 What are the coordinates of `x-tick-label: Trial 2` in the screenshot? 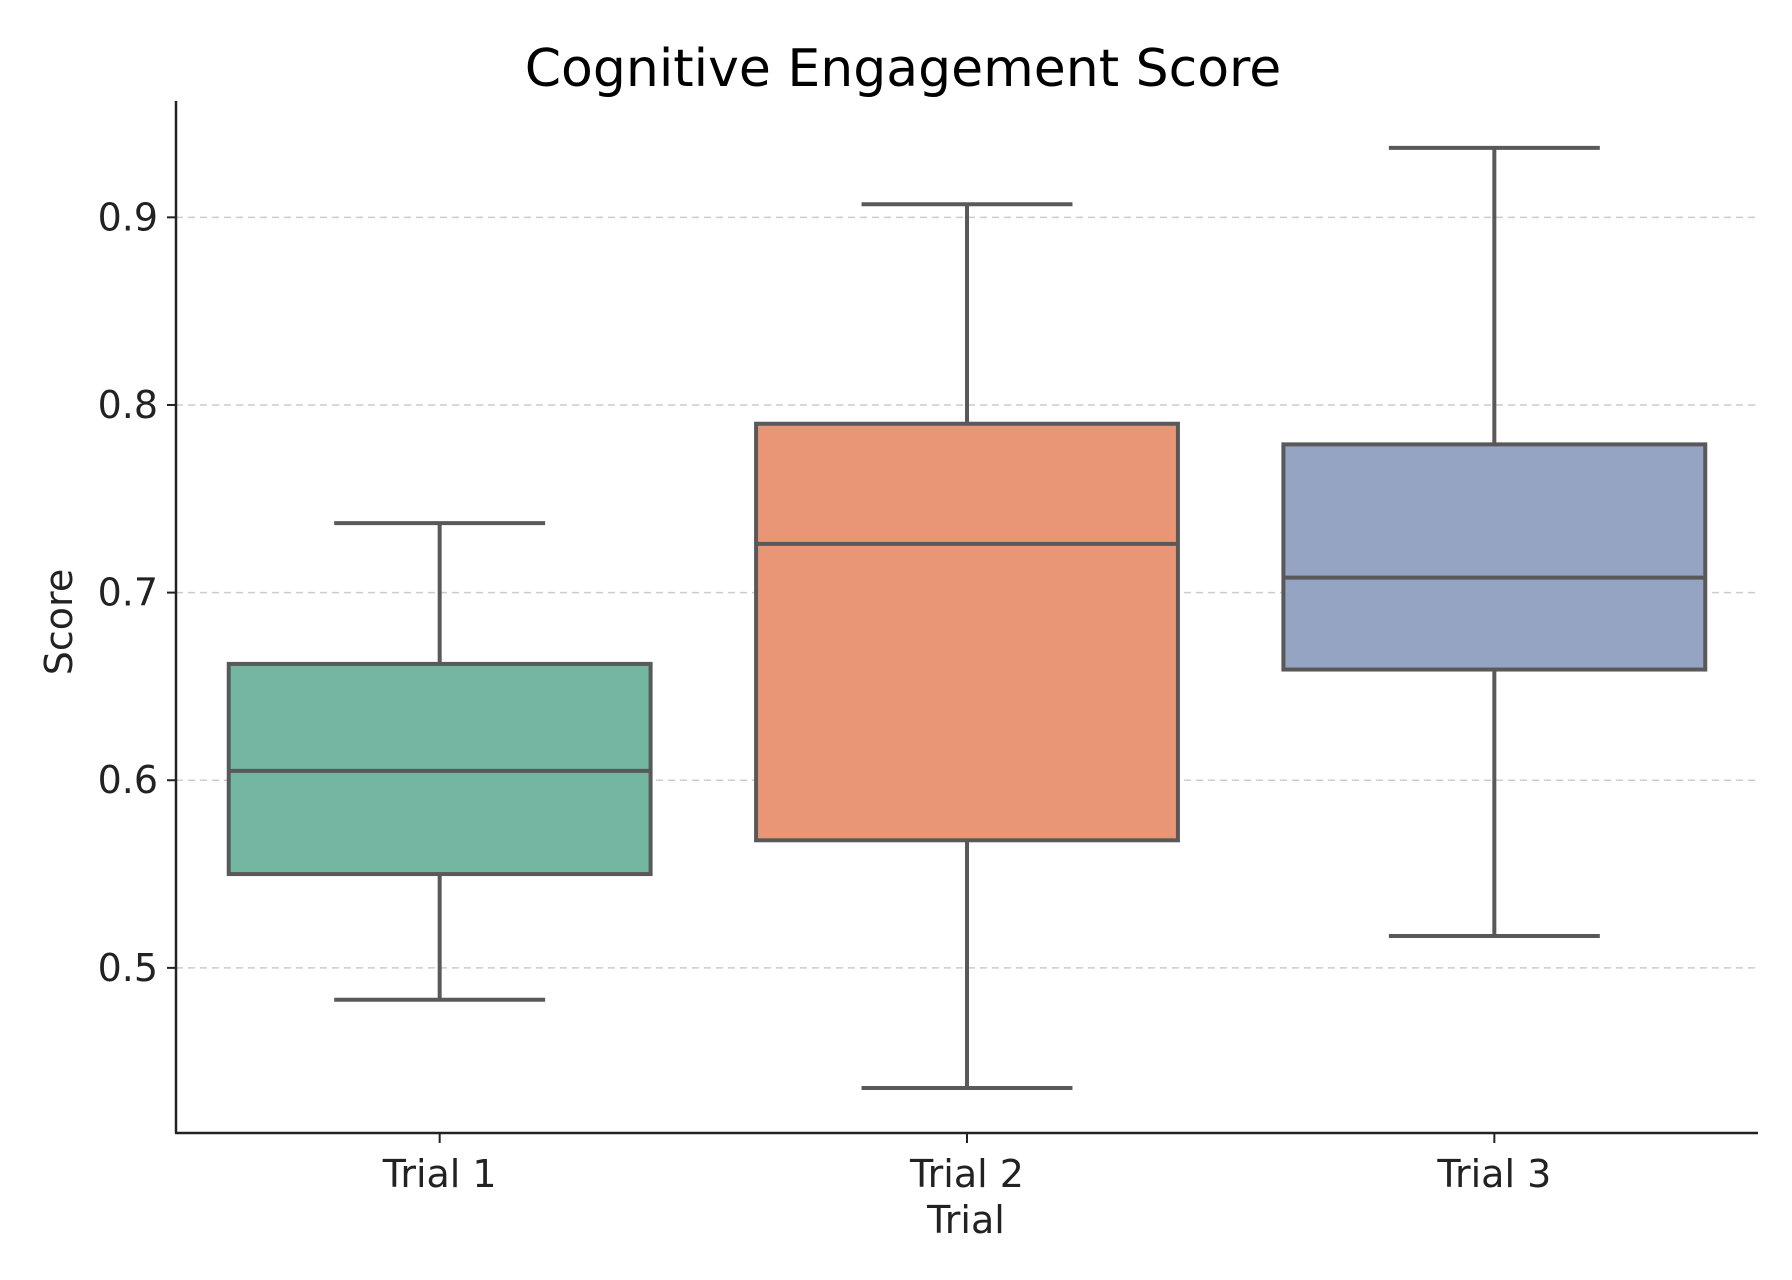 It's located at (966, 1174).